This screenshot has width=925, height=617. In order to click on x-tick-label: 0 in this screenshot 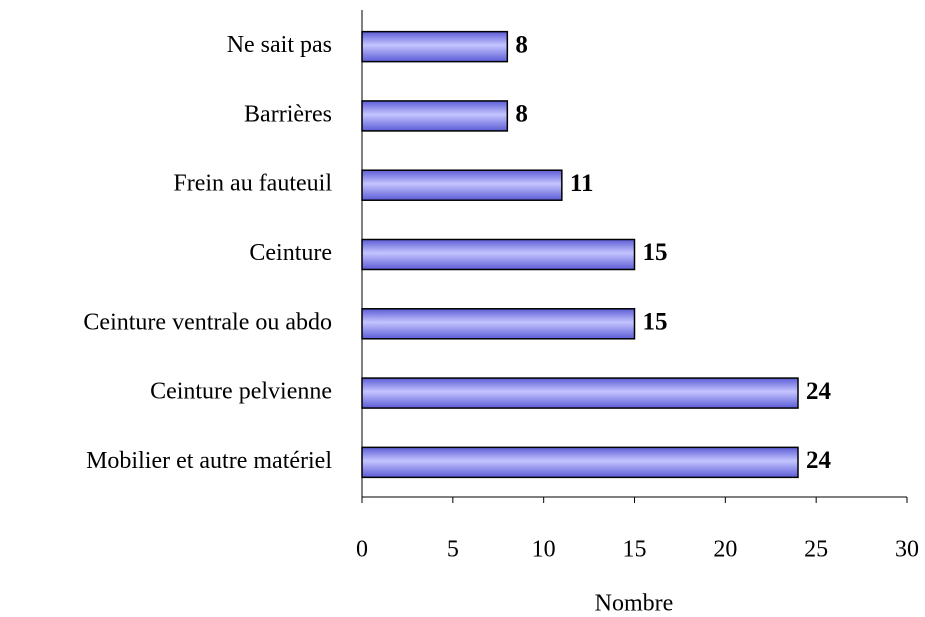, I will do `click(362, 550)`.